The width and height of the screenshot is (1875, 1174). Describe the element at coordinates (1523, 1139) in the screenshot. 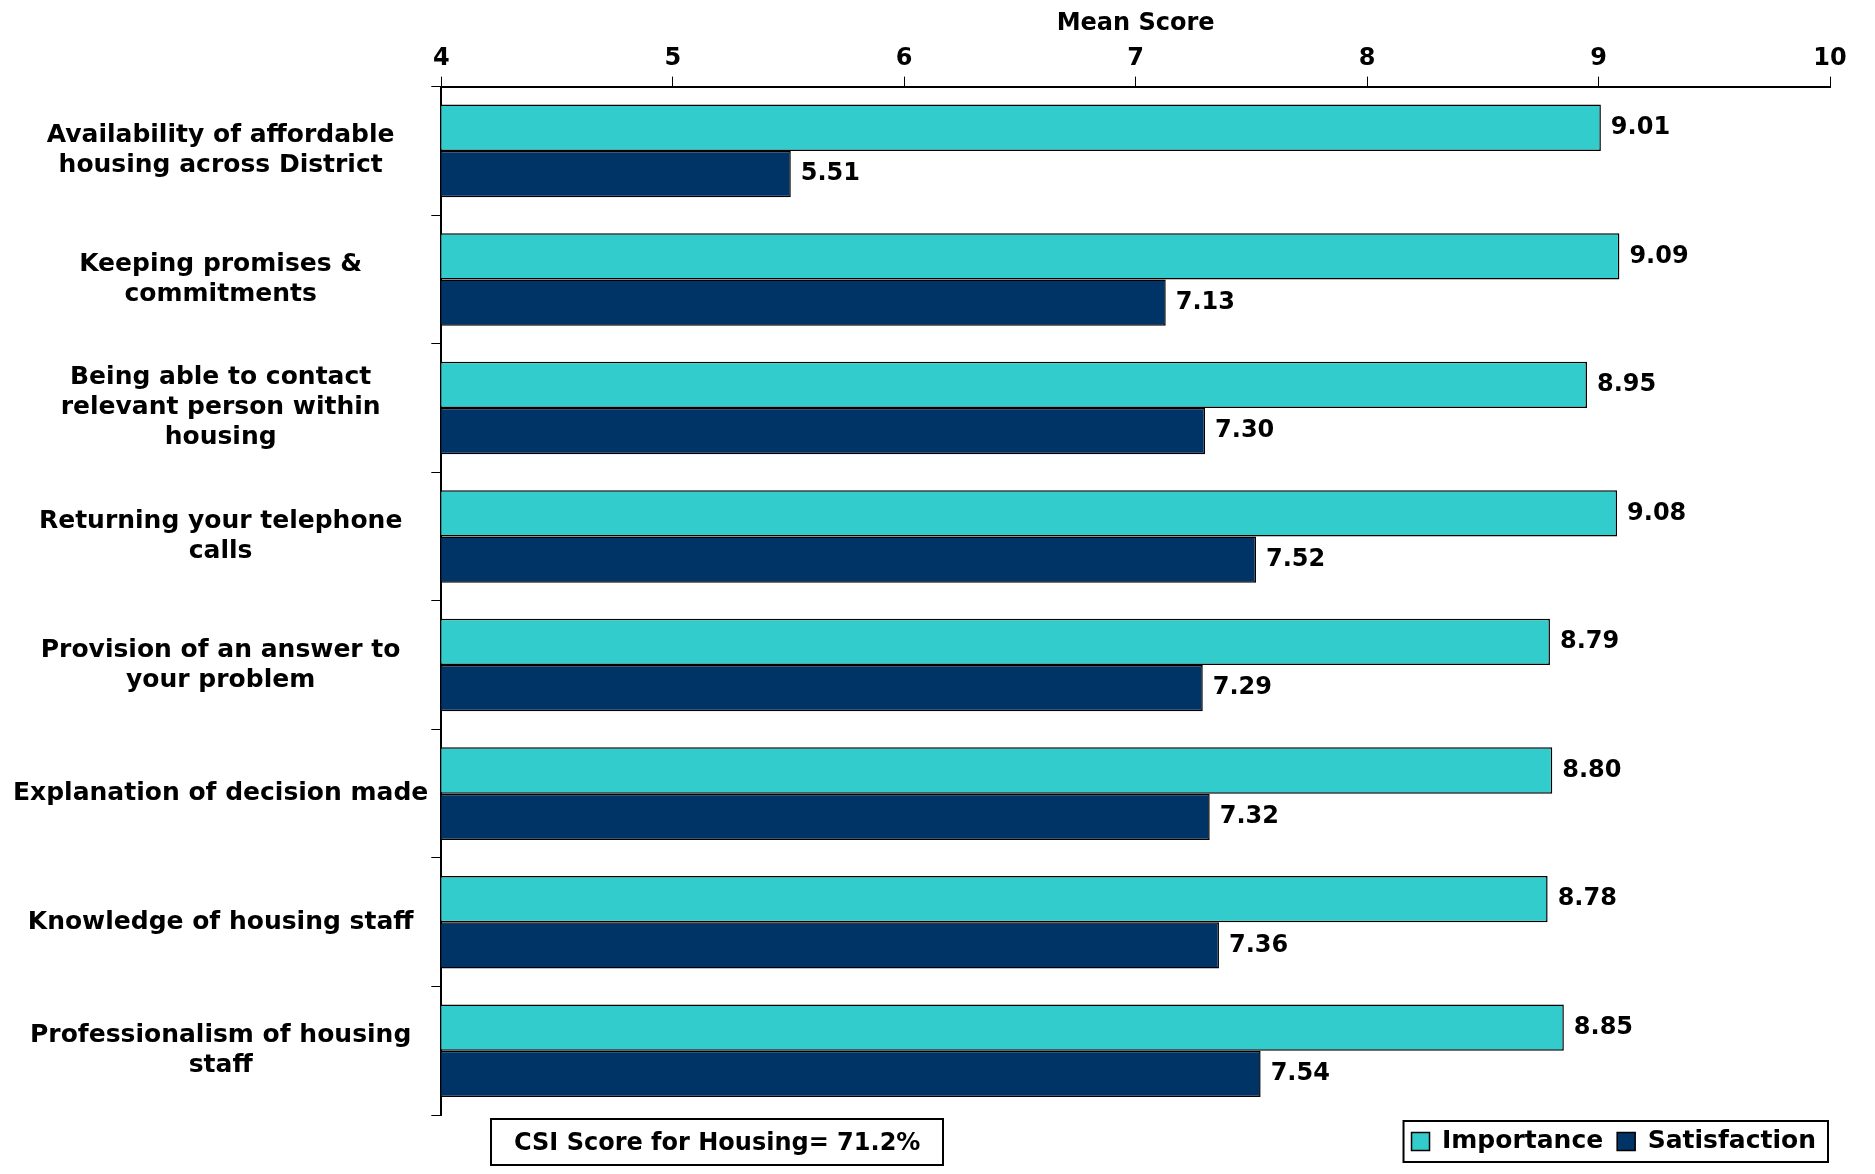

I see `legend-label: Importance` at that location.